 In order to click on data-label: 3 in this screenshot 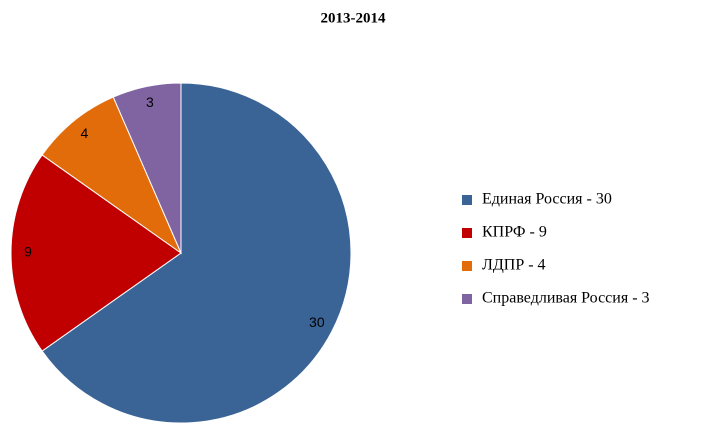, I will do `click(150, 102)`.